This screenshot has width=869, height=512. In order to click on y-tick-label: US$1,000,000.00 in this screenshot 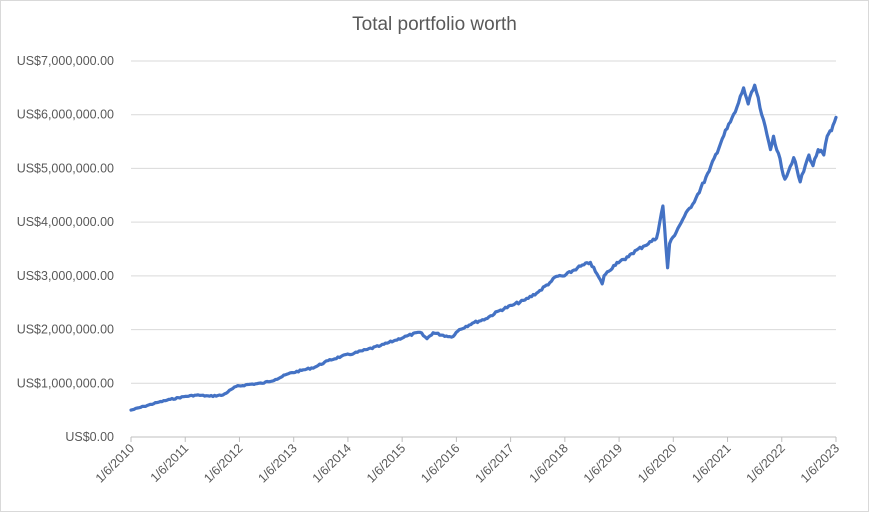, I will do `click(65, 383)`.